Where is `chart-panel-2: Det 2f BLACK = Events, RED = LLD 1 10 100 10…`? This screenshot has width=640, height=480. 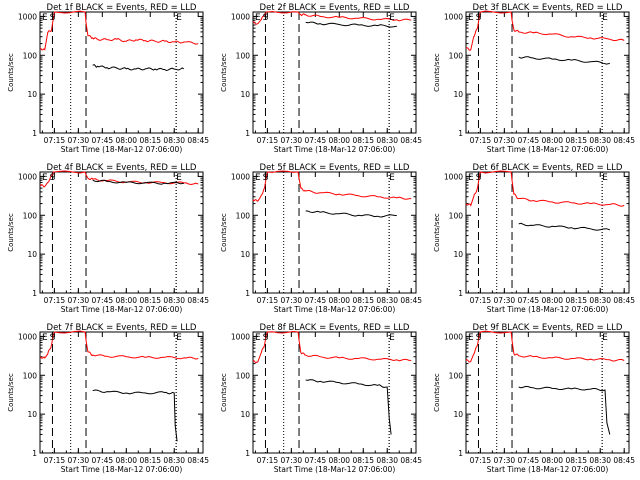 chart-panel-2: Det 2f BLACK = Events, RED = LLD 1 10 100 10… is located at coordinates (321, 78).